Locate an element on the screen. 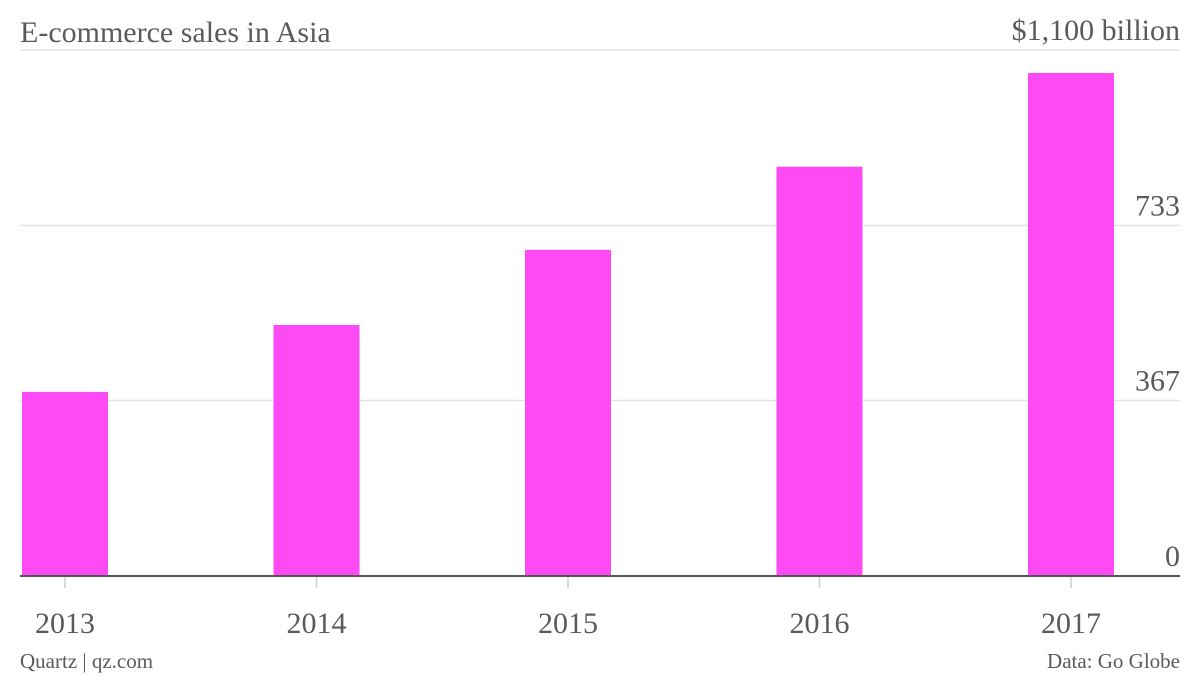 This screenshot has width=1200, height=676. y-tick-label: $1,100 billion is located at coordinates (1096, 30).